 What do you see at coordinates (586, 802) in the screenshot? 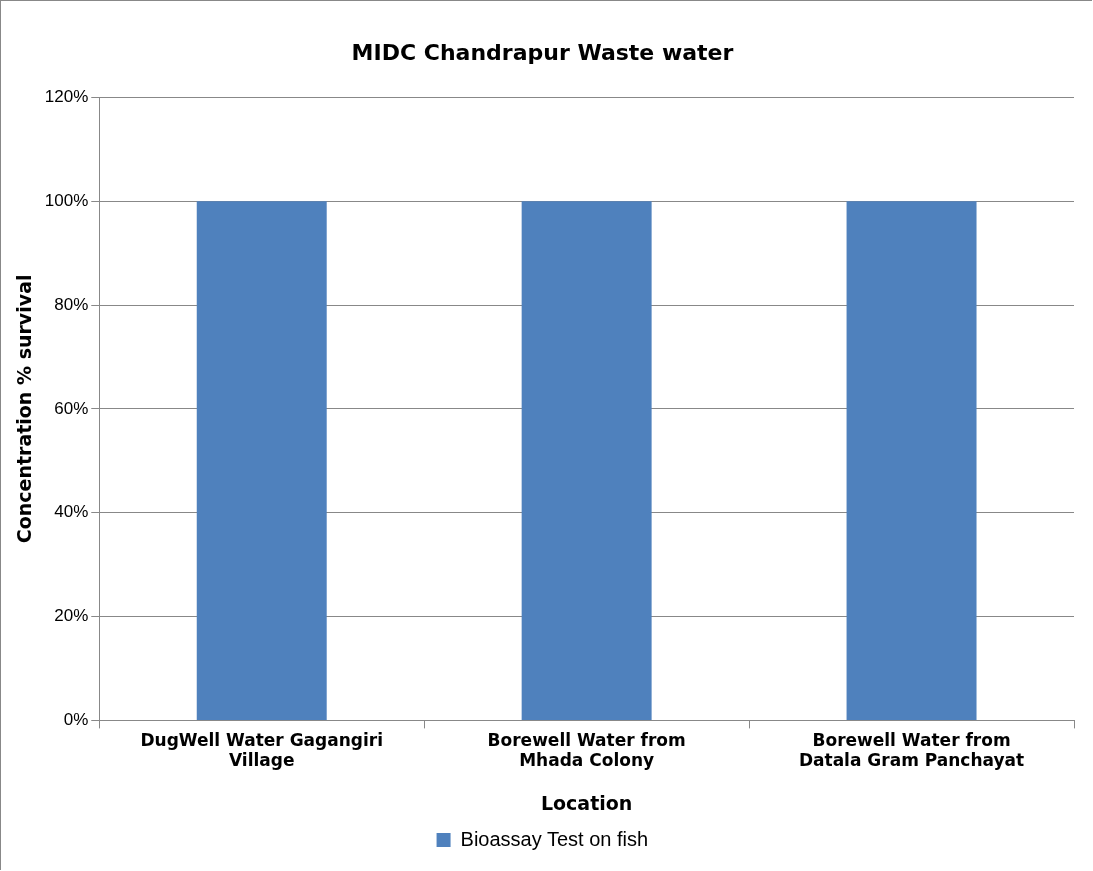
I see `x-axis-title: Location` at bounding box center [586, 802].